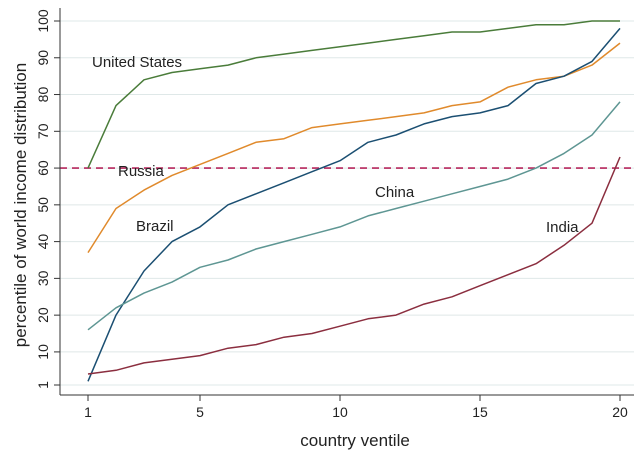 Image resolution: width=643 pixels, height=455 pixels. Describe the element at coordinates (43, 385) in the screenshot. I see `y-tick-label: 1` at that location.